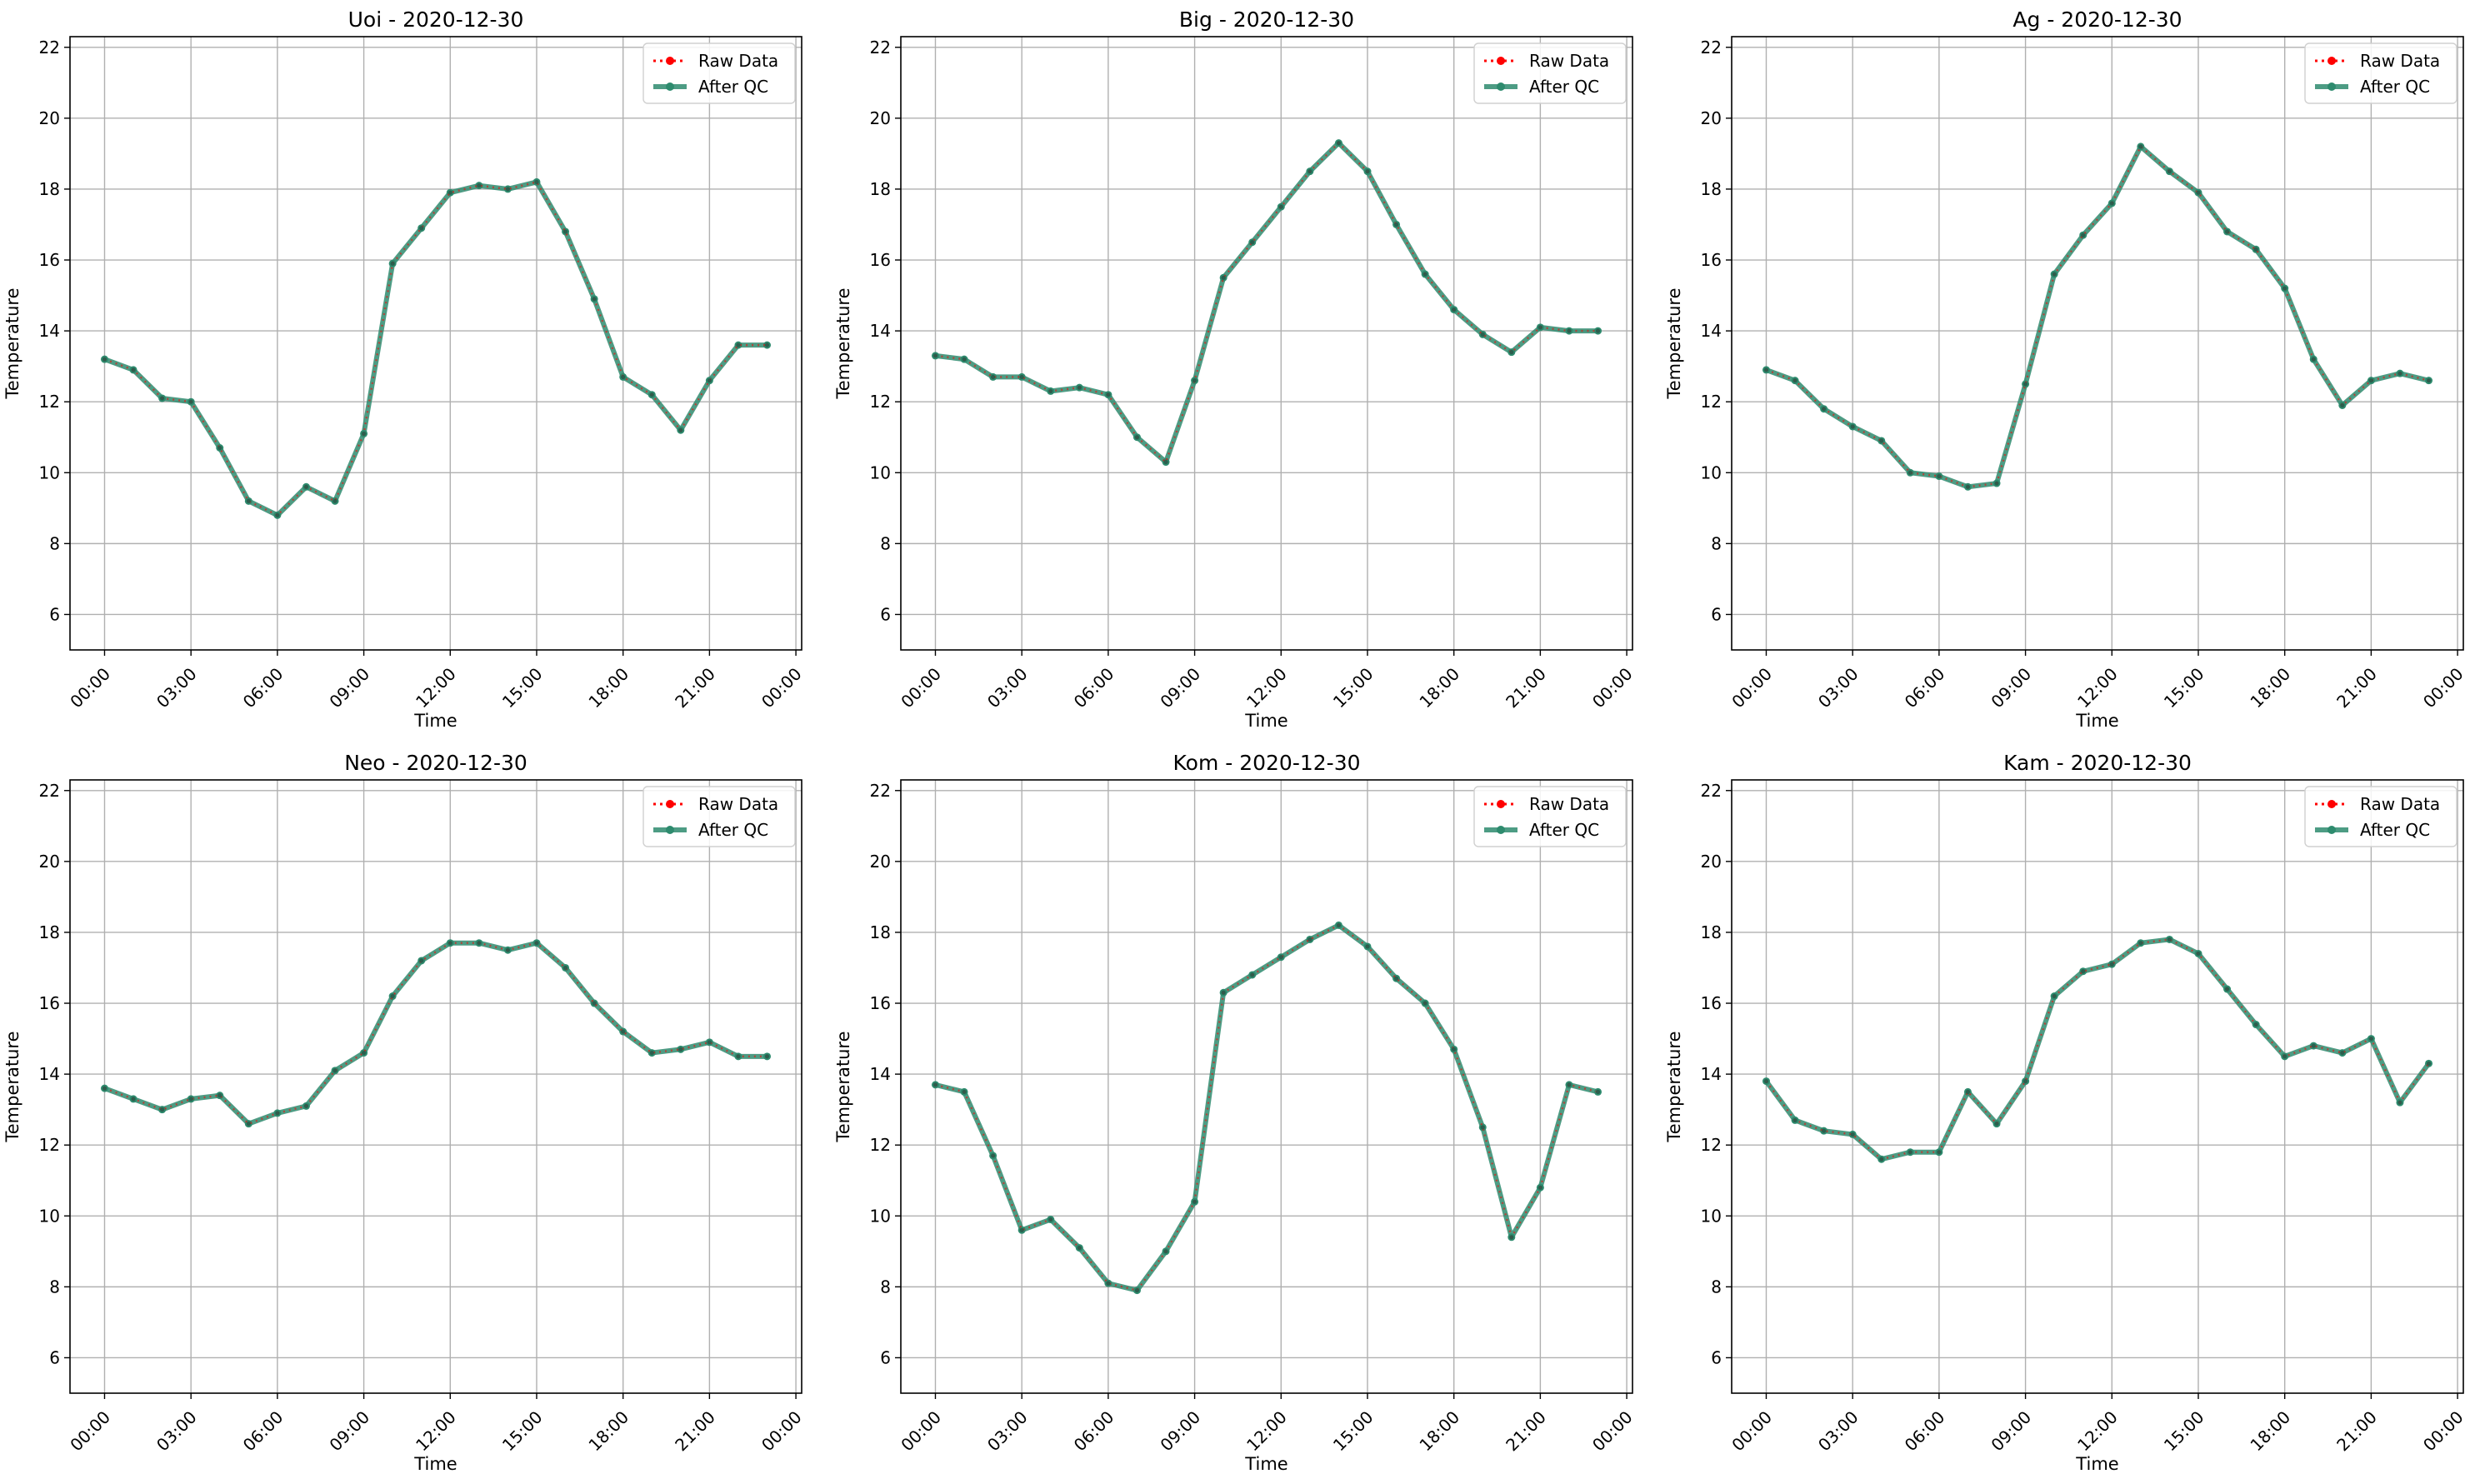 The height and width of the screenshot is (1484, 2485). What do you see at coordinates (1550, 73) in the screenshot?
I see `legend: Raw Data After QC` at bounding box center [1550, 73].